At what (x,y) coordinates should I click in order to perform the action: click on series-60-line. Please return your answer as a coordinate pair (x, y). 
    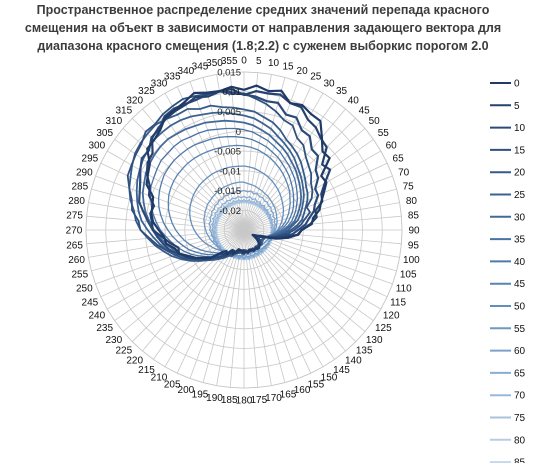
    Looking at the image, I should click on (242, 224).